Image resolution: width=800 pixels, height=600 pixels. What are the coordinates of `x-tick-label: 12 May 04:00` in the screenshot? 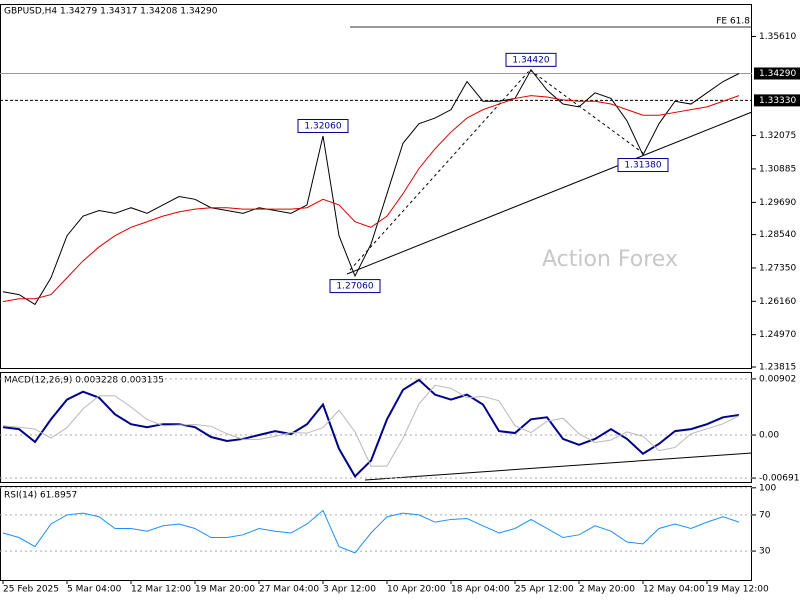 It's located at (674, 590).